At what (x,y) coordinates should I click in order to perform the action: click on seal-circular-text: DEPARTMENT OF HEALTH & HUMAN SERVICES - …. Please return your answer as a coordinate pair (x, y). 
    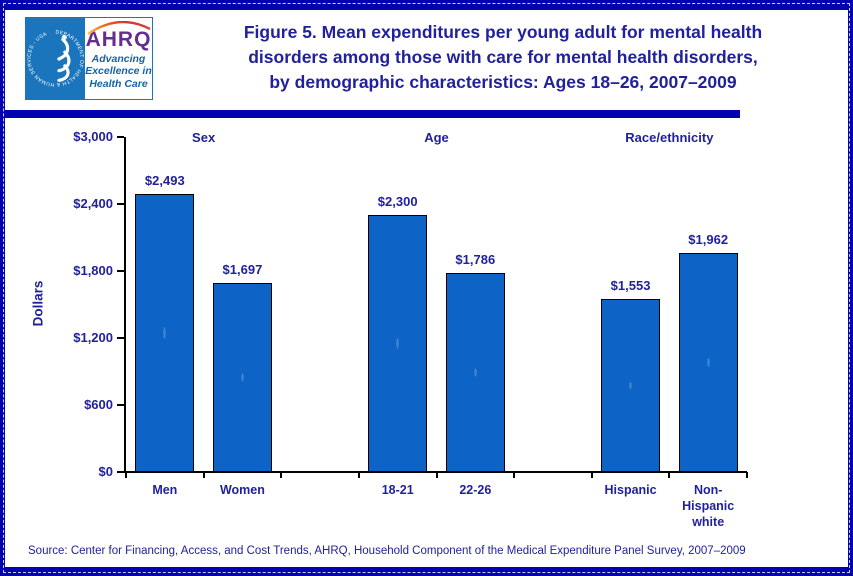
    Looking at the image, I should click on (55, 59).